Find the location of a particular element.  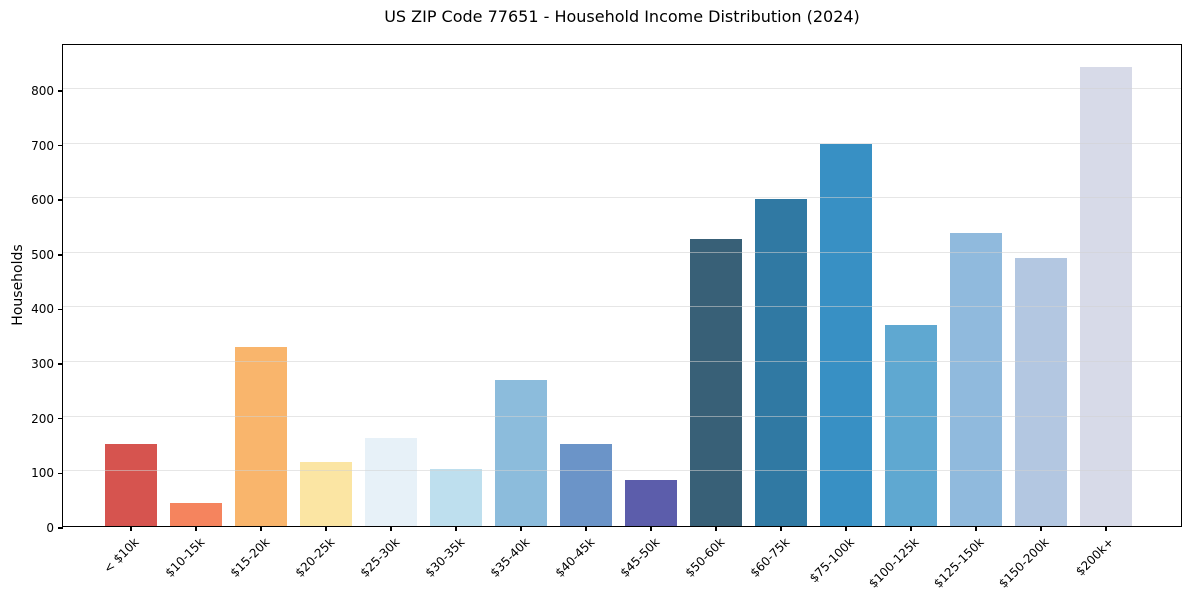

x-tick-mark-$125-150k is located at coordinates (976, 528).